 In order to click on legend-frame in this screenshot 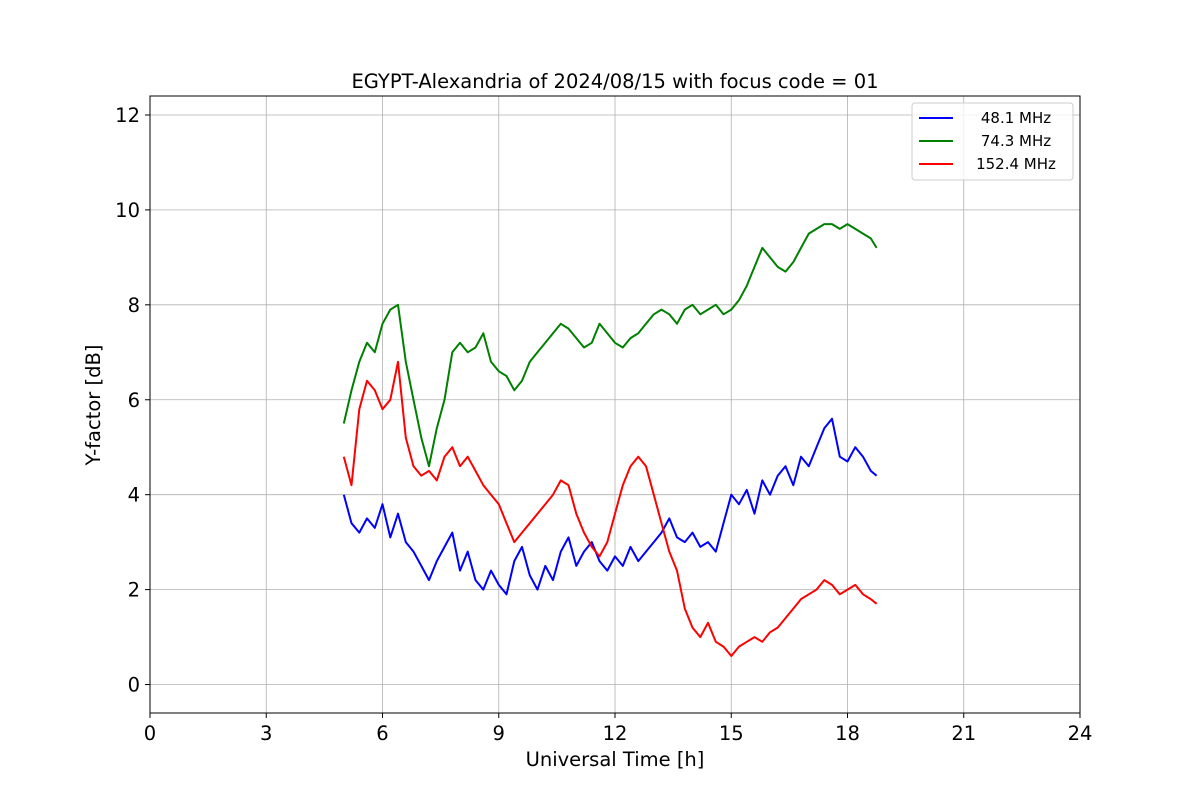, I will do `click(992, 141)`.